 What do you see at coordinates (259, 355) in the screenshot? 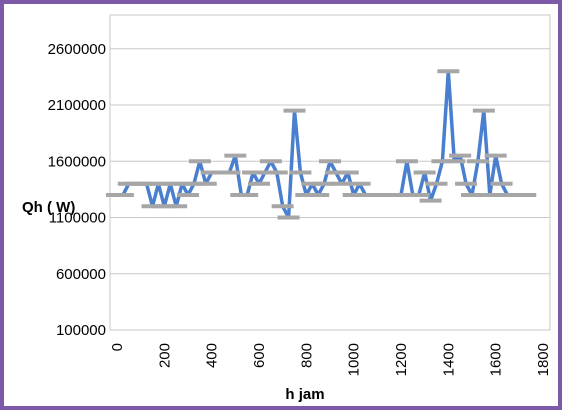
I see `x-tick-label: 600` at bounding box center [259, 355].